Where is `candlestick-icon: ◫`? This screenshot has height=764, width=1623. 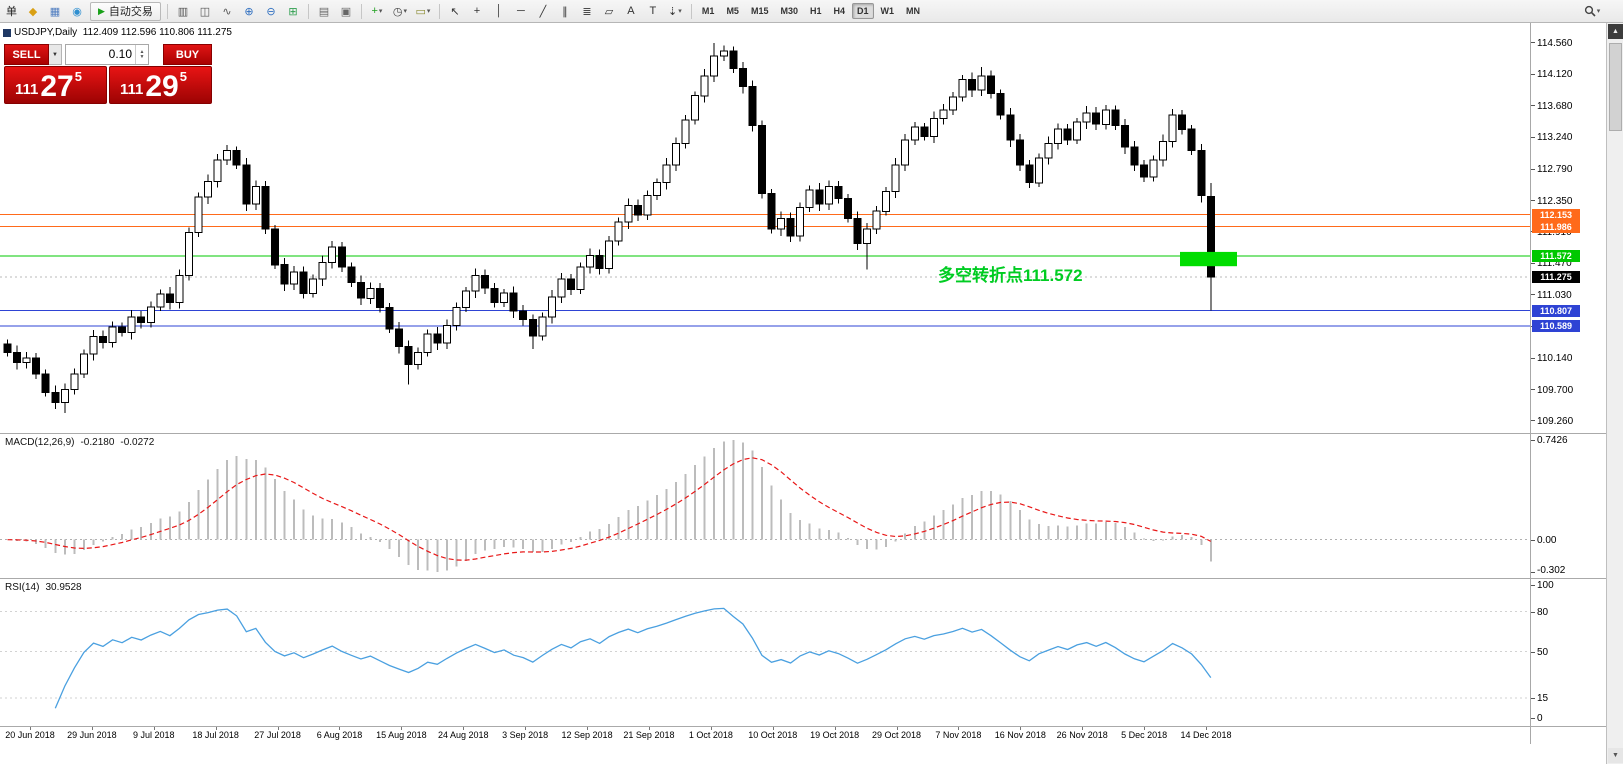 candlestick-icon: ◫ is located at coordinates (205, 11).